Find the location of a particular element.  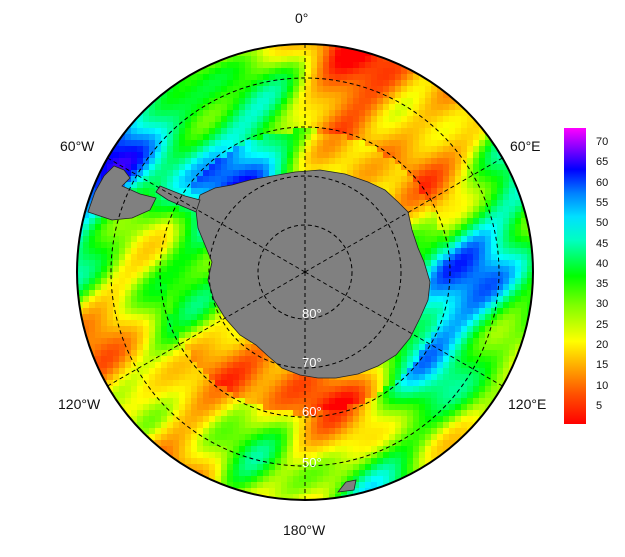

colorbar-tick-label: 70 is located at coordinates (602, 142).